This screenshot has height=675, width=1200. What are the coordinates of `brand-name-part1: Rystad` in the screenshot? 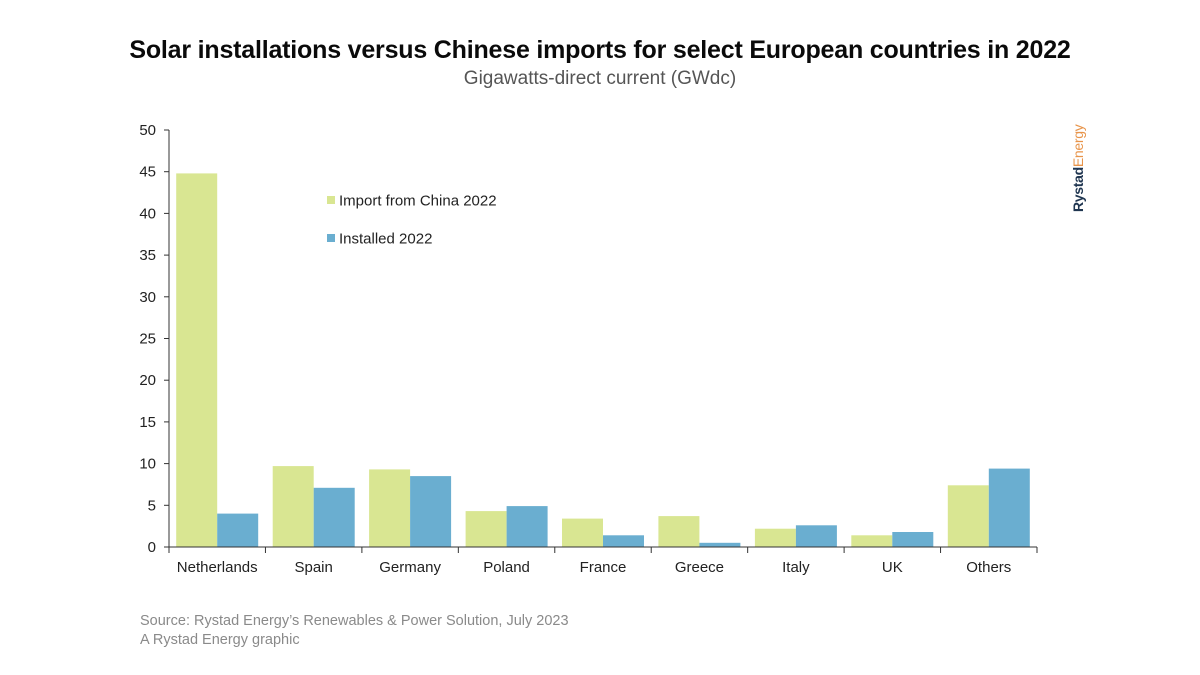 It's located at (1078, 189).